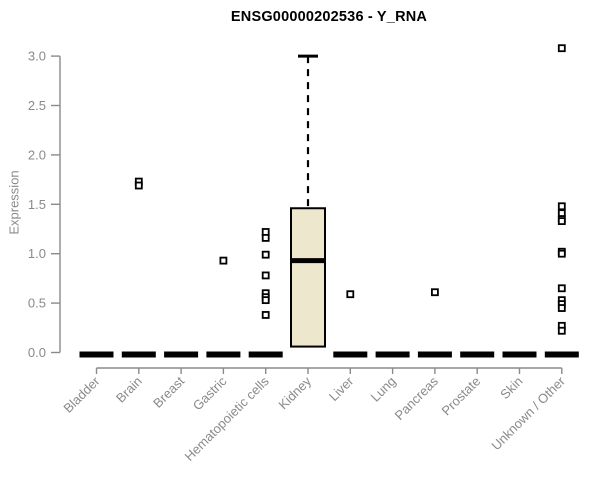 This screenshot has height=500, width=600. What do you see at coordinates (81, 394) in the screenshot?
I see `x-tick-label: Bladder` at bounding box center [81, 394].